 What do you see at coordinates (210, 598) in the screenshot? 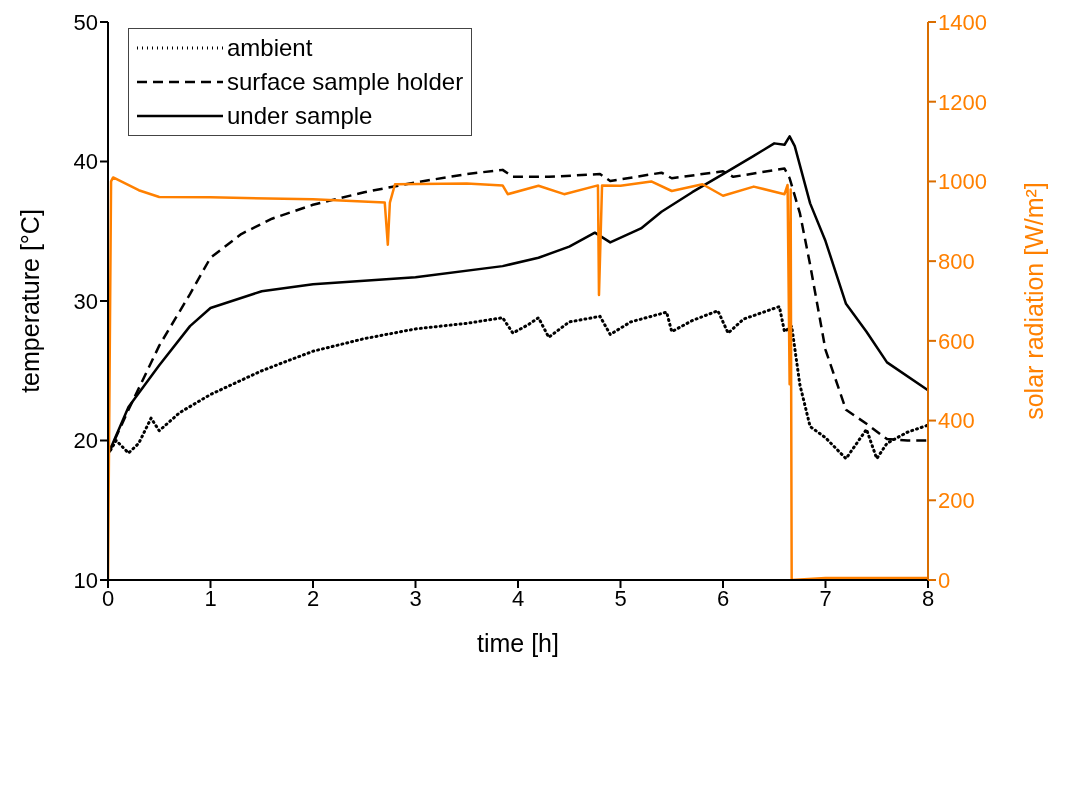
I see `x-tick-label: 1` at bounding box center [210, 598].